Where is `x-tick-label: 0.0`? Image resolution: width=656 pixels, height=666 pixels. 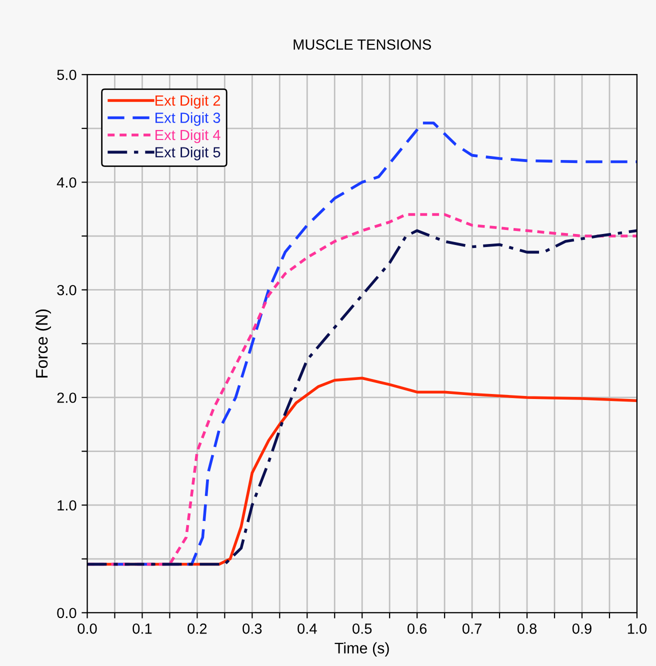
x-tick-label: 0.0 is located at coordinates (87, 629).